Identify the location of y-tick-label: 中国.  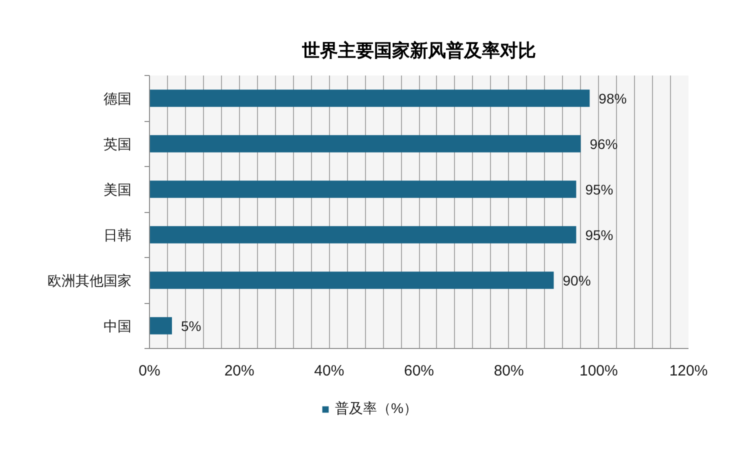
(118, 326).